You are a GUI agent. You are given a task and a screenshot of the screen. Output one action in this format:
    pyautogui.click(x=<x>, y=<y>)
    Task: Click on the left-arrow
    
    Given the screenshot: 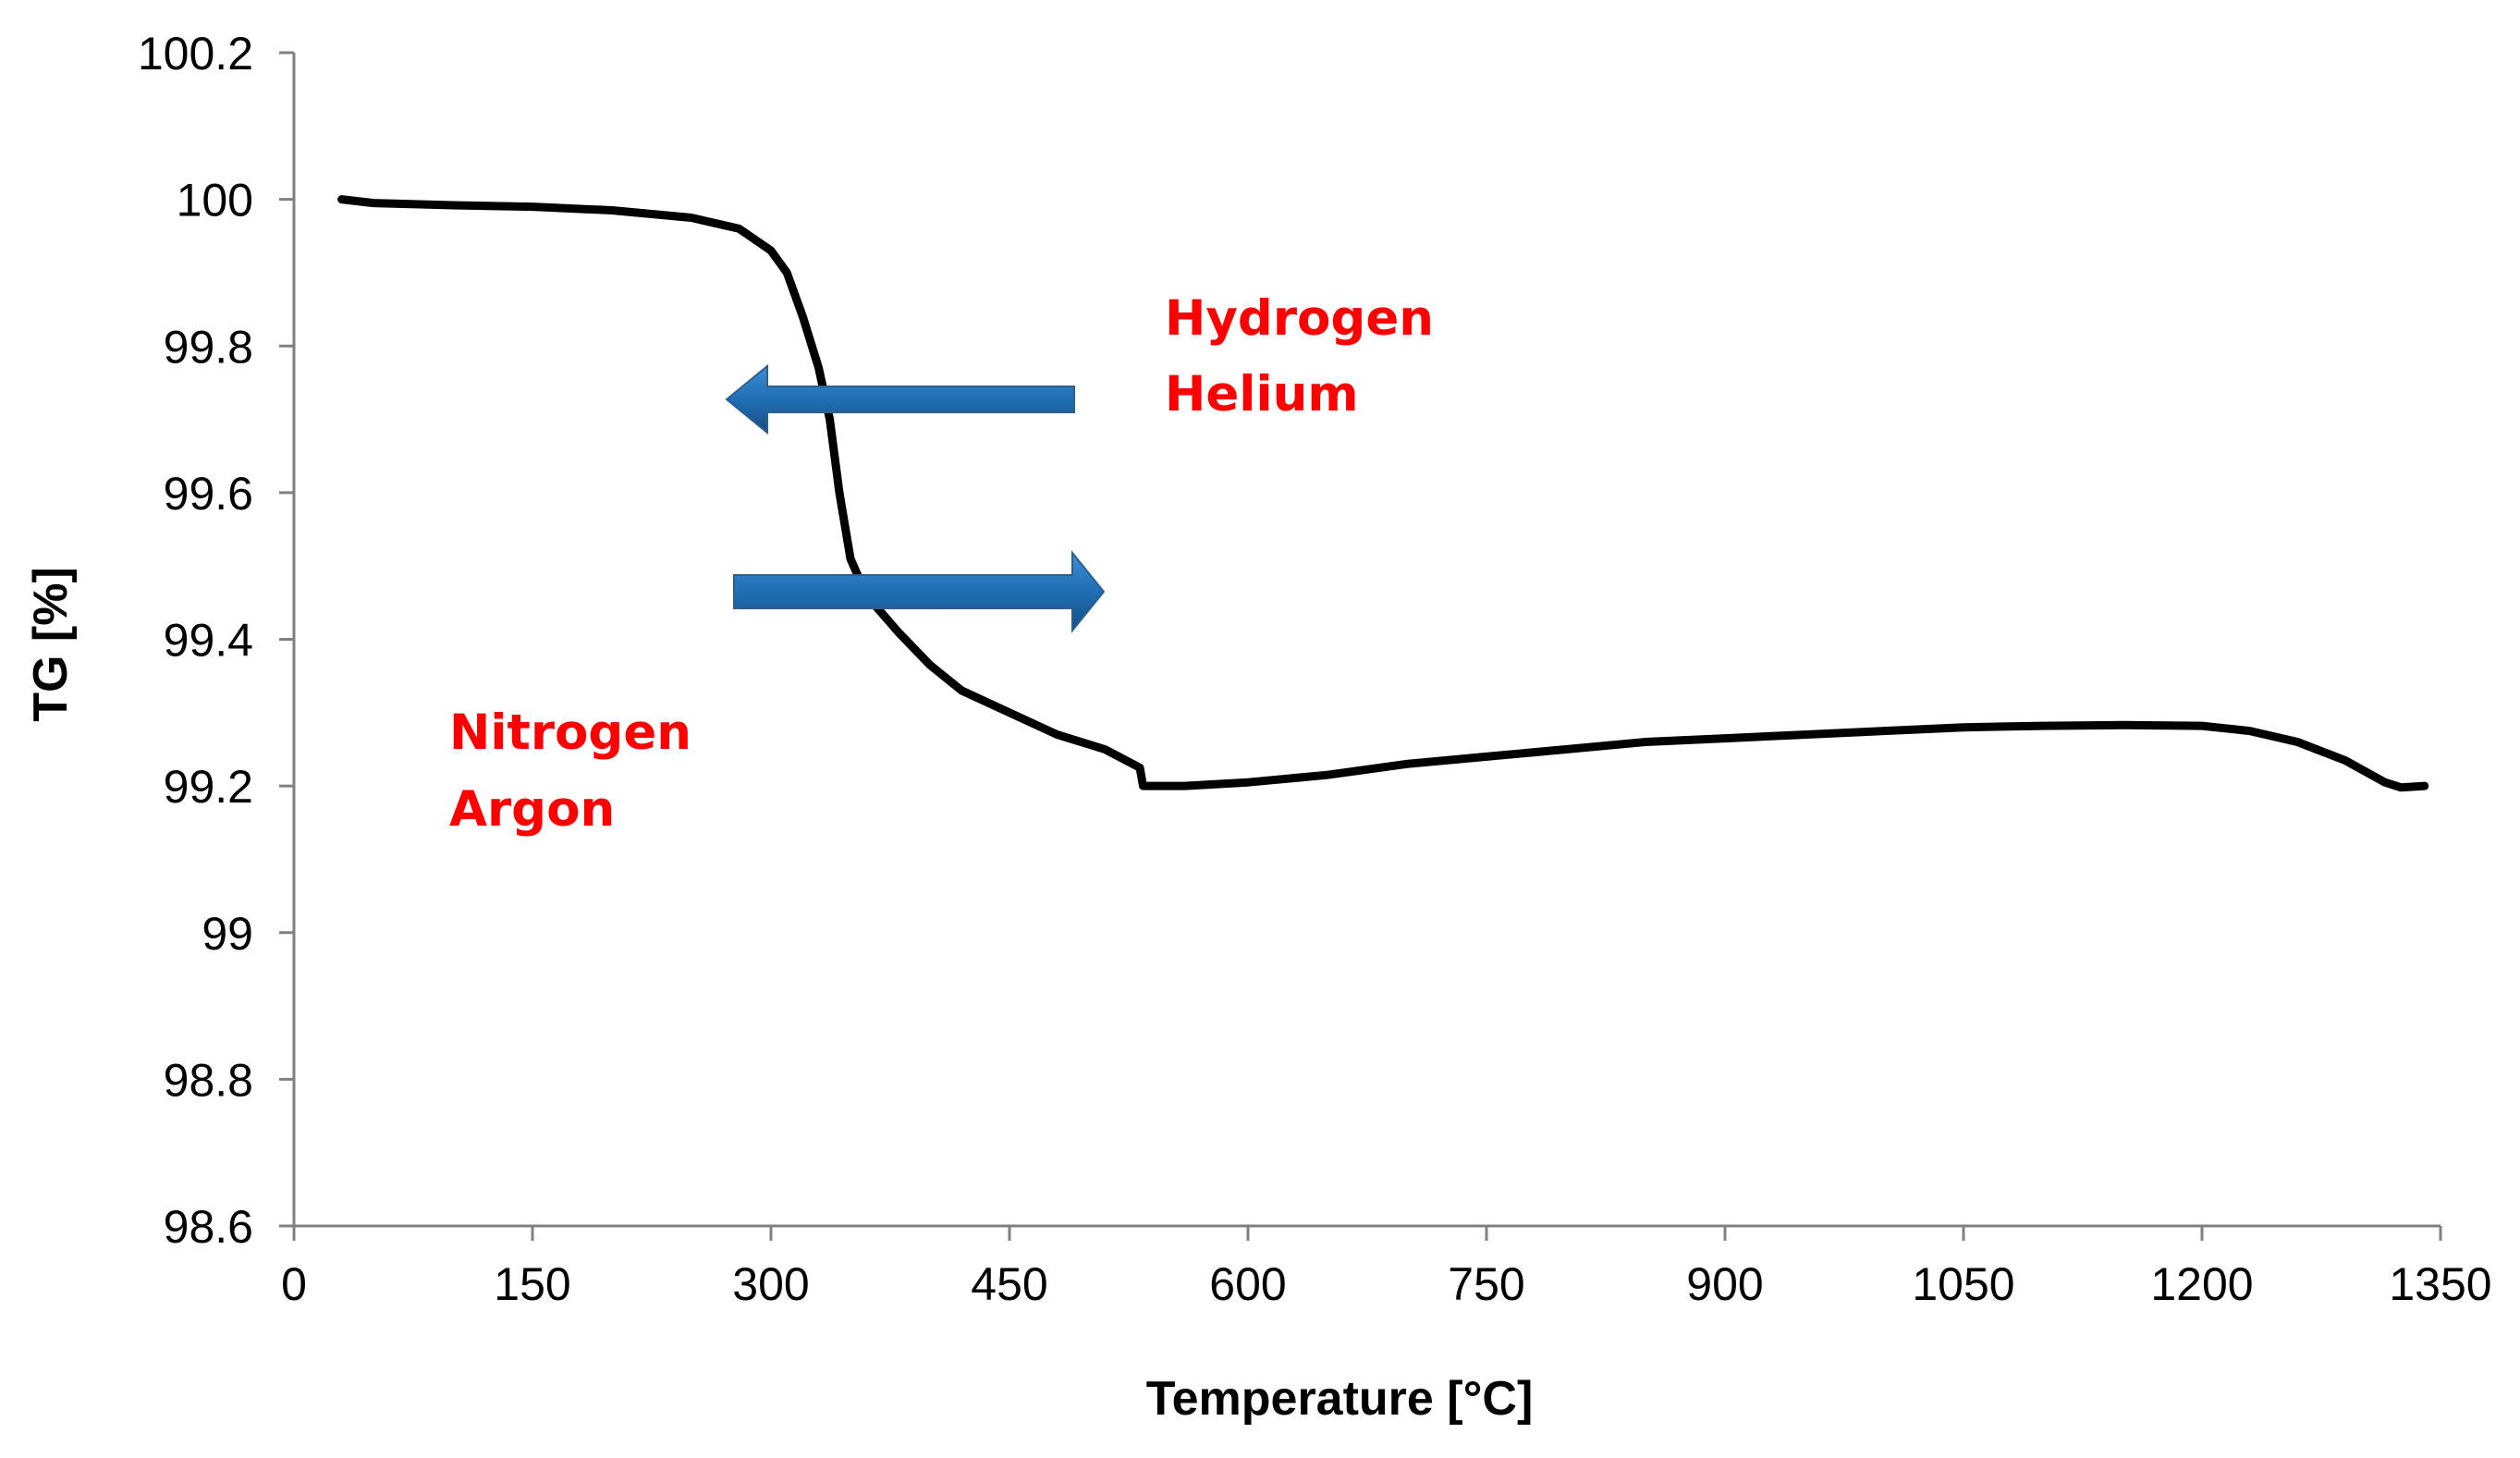 What is the action you would take?
    pyautogui.click(x=900, y=399)
    